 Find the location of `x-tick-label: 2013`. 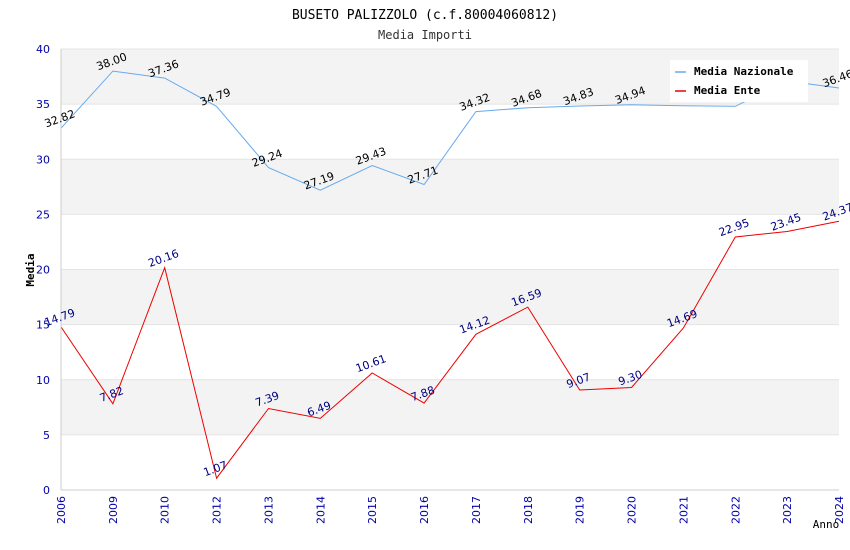

x-tick-label: 2013 is located at coordinates (268, 510).